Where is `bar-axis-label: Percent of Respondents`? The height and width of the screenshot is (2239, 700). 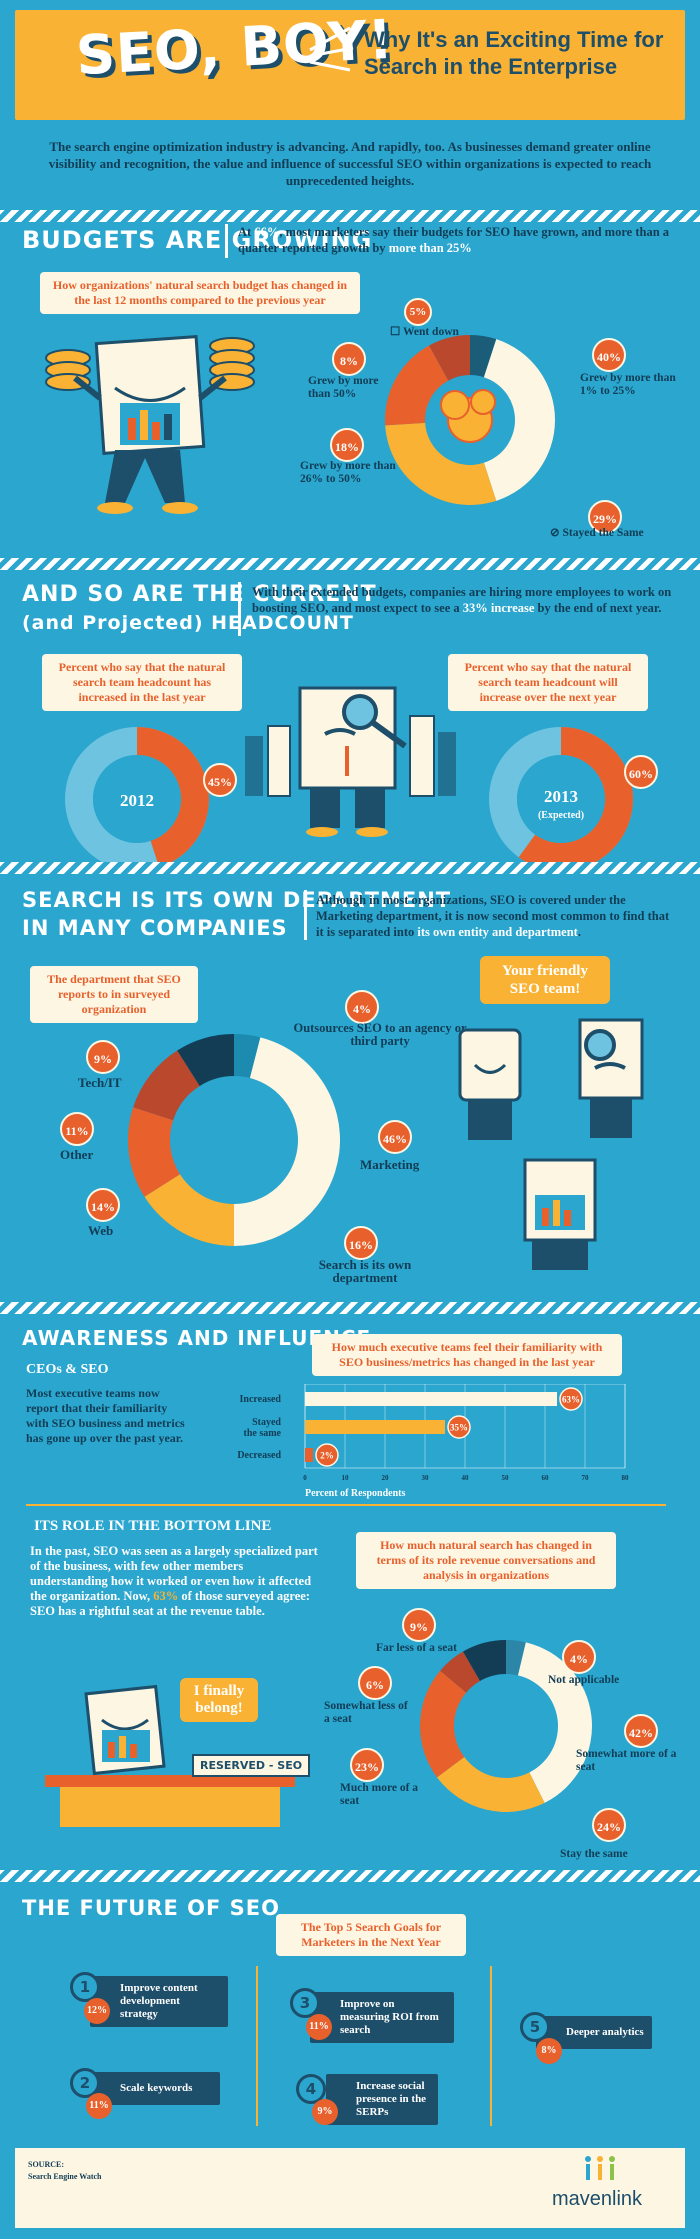
bar-axis-label: Percent of Respondents is located at coordinates (355, 1493).